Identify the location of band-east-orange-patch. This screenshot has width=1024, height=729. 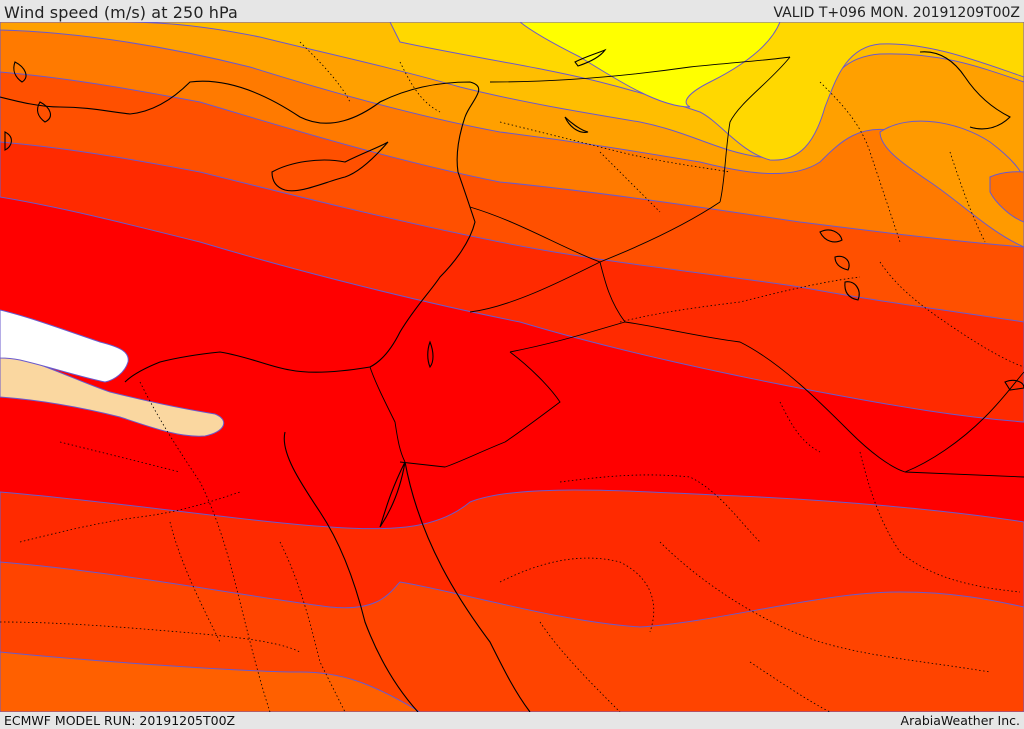
(951, 184).